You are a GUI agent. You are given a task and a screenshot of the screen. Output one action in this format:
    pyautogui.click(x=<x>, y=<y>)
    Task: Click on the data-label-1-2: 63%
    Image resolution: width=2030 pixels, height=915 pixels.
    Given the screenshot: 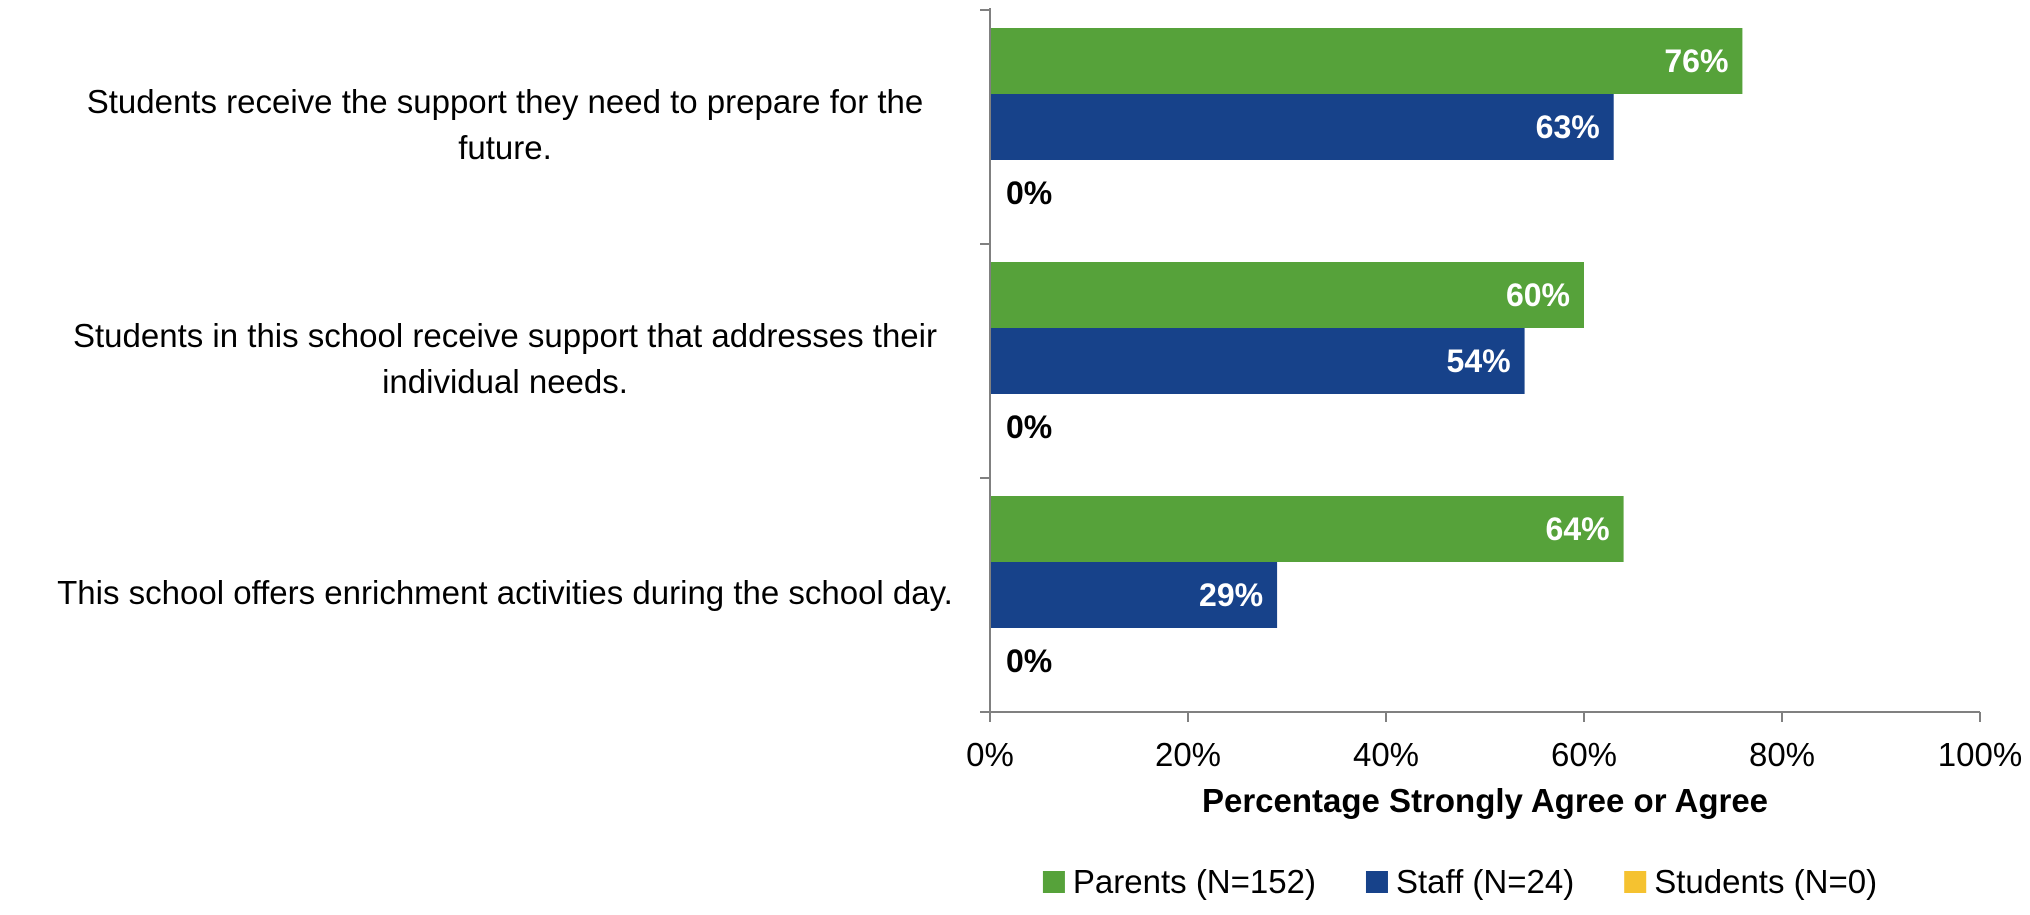 What is the action you would take?
    pyautogui.click(x=1568, y=127)
    